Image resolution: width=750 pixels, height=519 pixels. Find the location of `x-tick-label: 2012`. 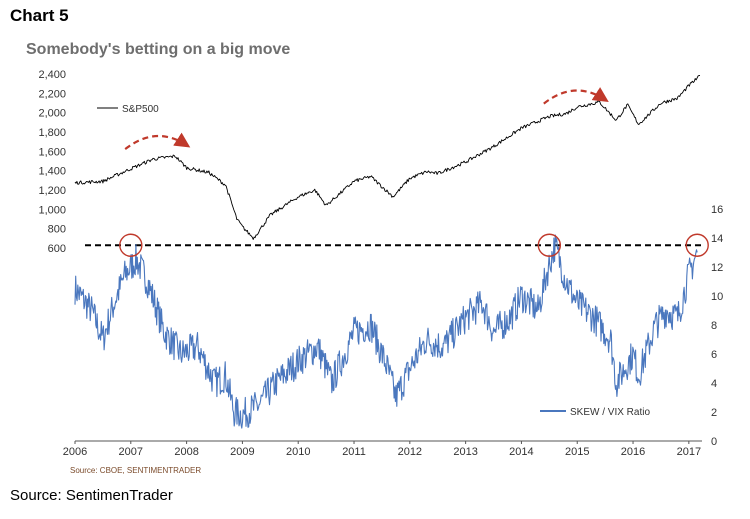

x-tick-label: 2012 is located at coordinates (410, 452).